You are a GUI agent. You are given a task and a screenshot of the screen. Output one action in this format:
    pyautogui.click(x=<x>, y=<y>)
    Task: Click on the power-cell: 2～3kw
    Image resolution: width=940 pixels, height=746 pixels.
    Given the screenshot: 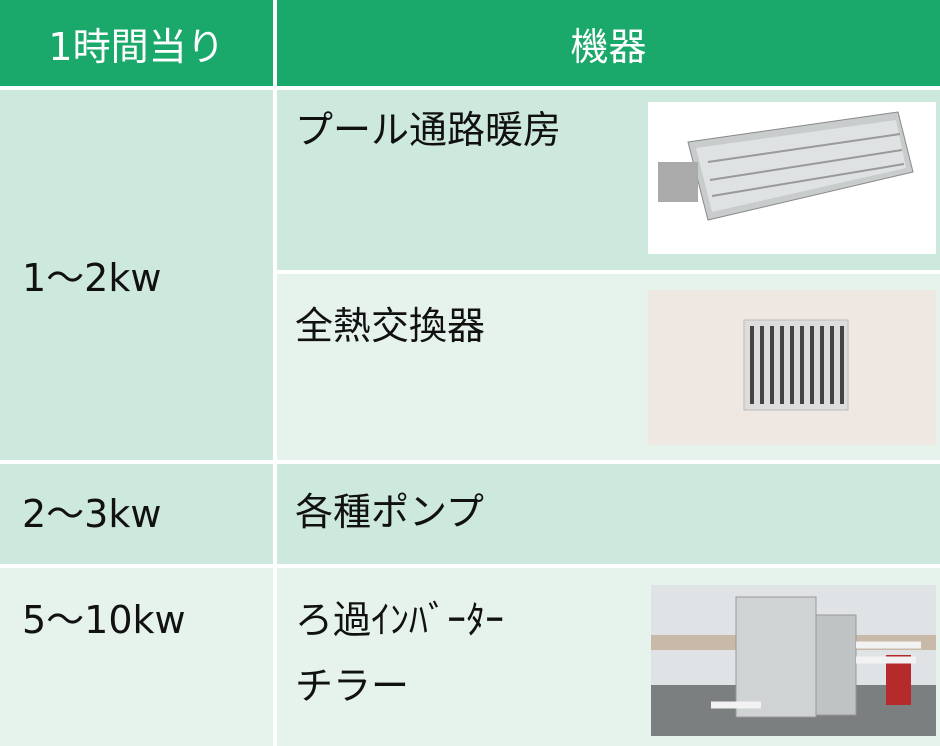 What is the action you would take?
    pyautogui.click(x=136, y=514)
    